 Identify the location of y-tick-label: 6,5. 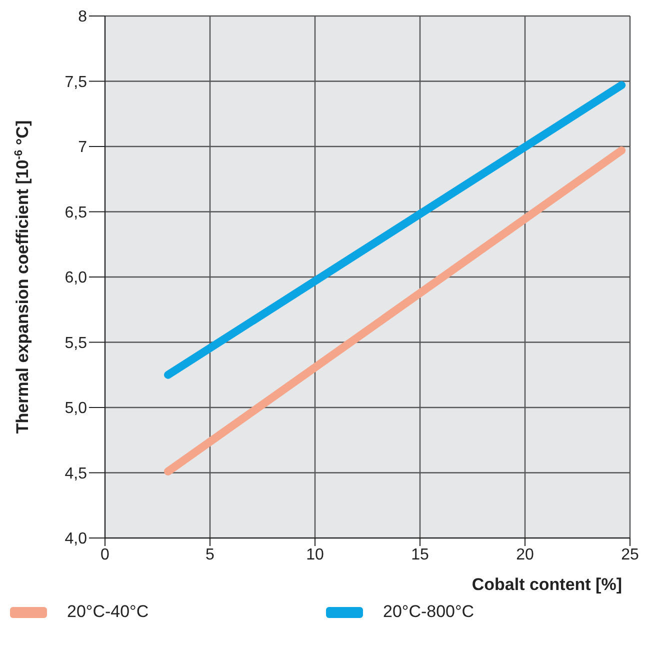
(76, 213).